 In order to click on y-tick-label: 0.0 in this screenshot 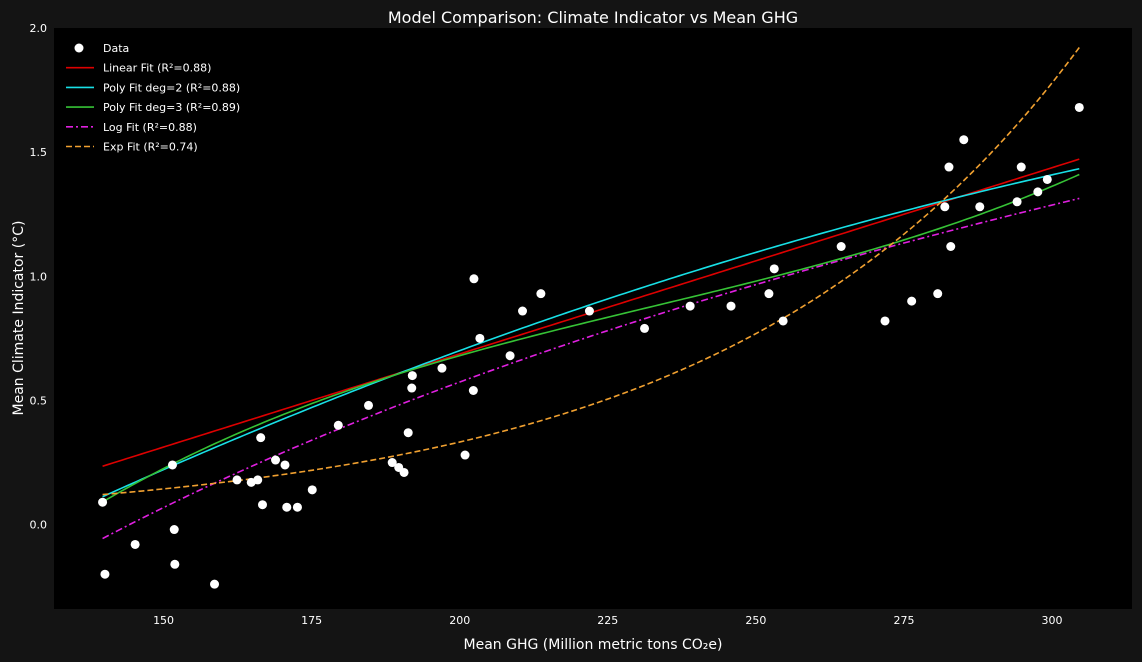, I will do `click(39, 525)`.